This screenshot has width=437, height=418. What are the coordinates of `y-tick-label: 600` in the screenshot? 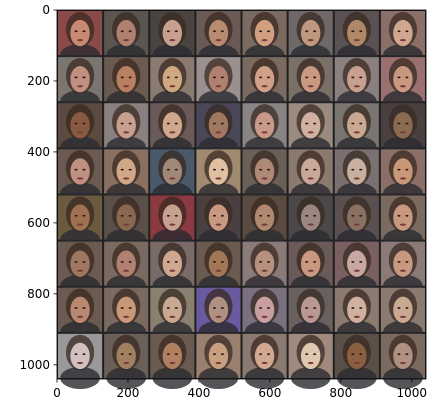 It's located at (38, 223).